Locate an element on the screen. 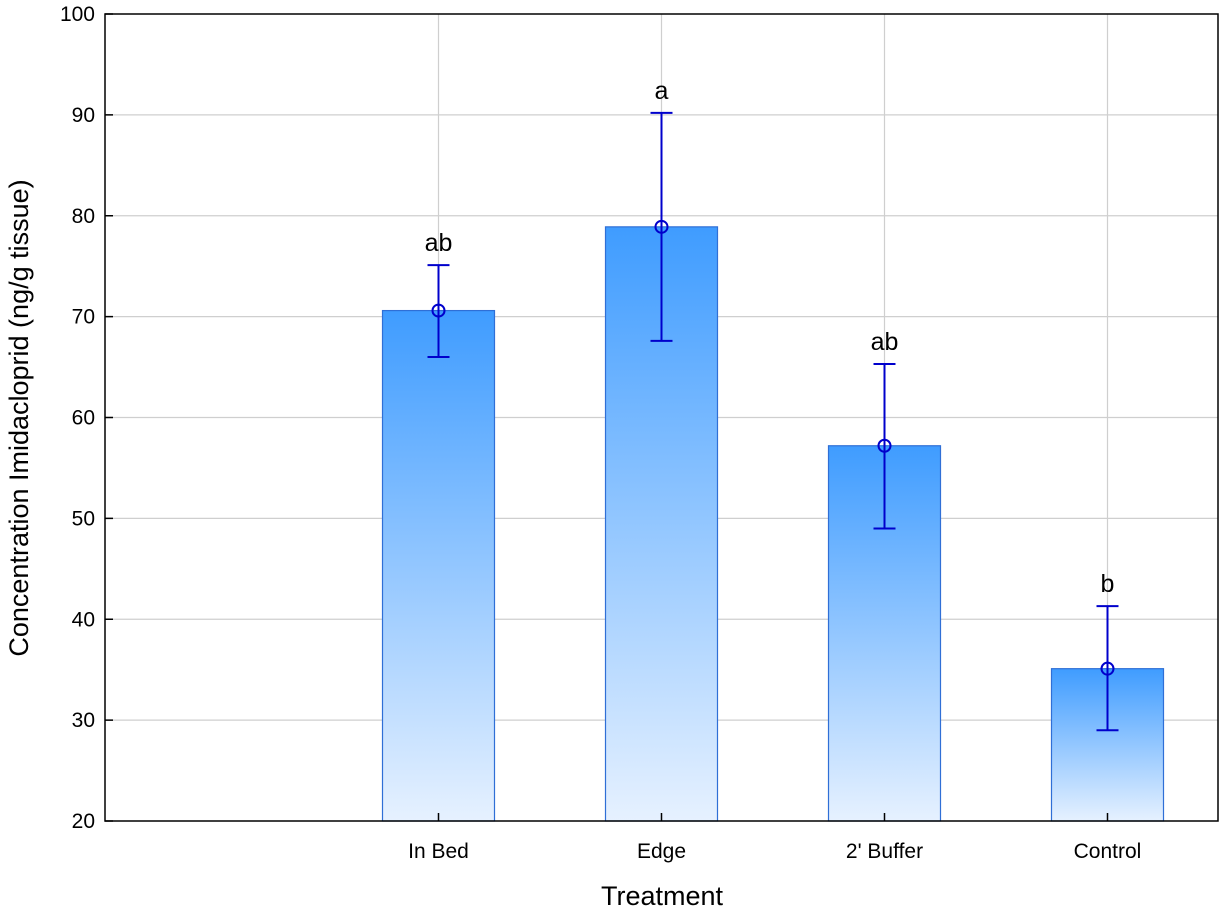 The height and width of the screenshot is (923, 1222). x-tick-label: 2' Buffer is located at coordinates (884, 851).